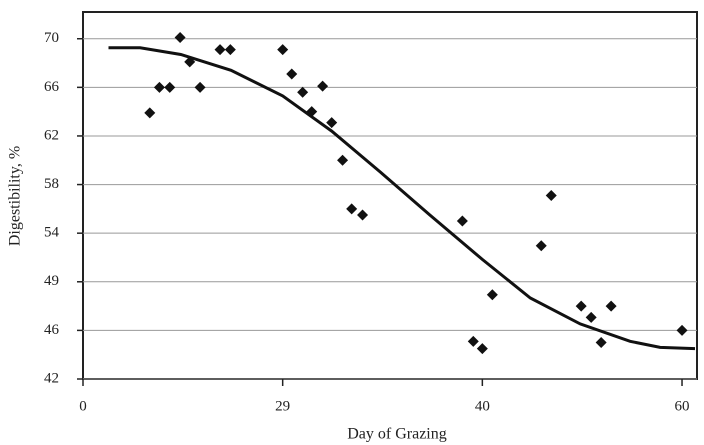 This screenshot has height=445, width=704. What do you see at coordinates (52, 233) in the screenshot?
I see `y-tick-label: 54` at bounding box center [52, 233].